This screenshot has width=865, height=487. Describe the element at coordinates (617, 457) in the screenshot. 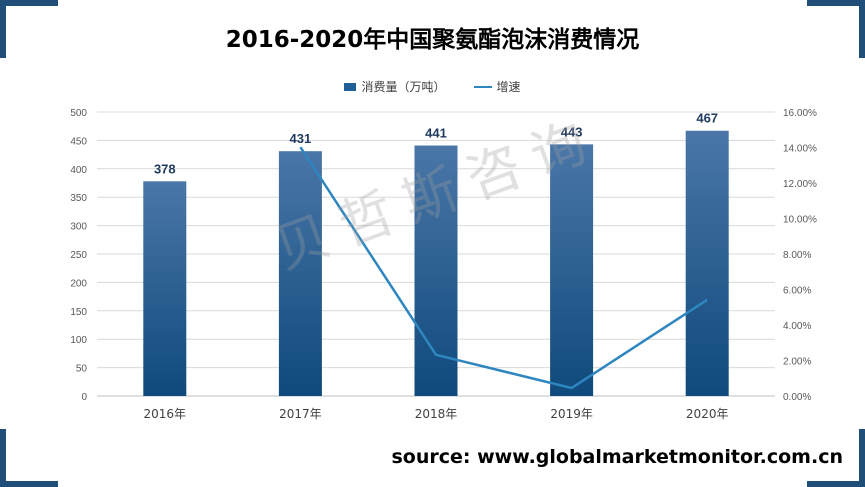

I see `source-credit: source: www.globalmarketmonitor.com.cn` at that location.